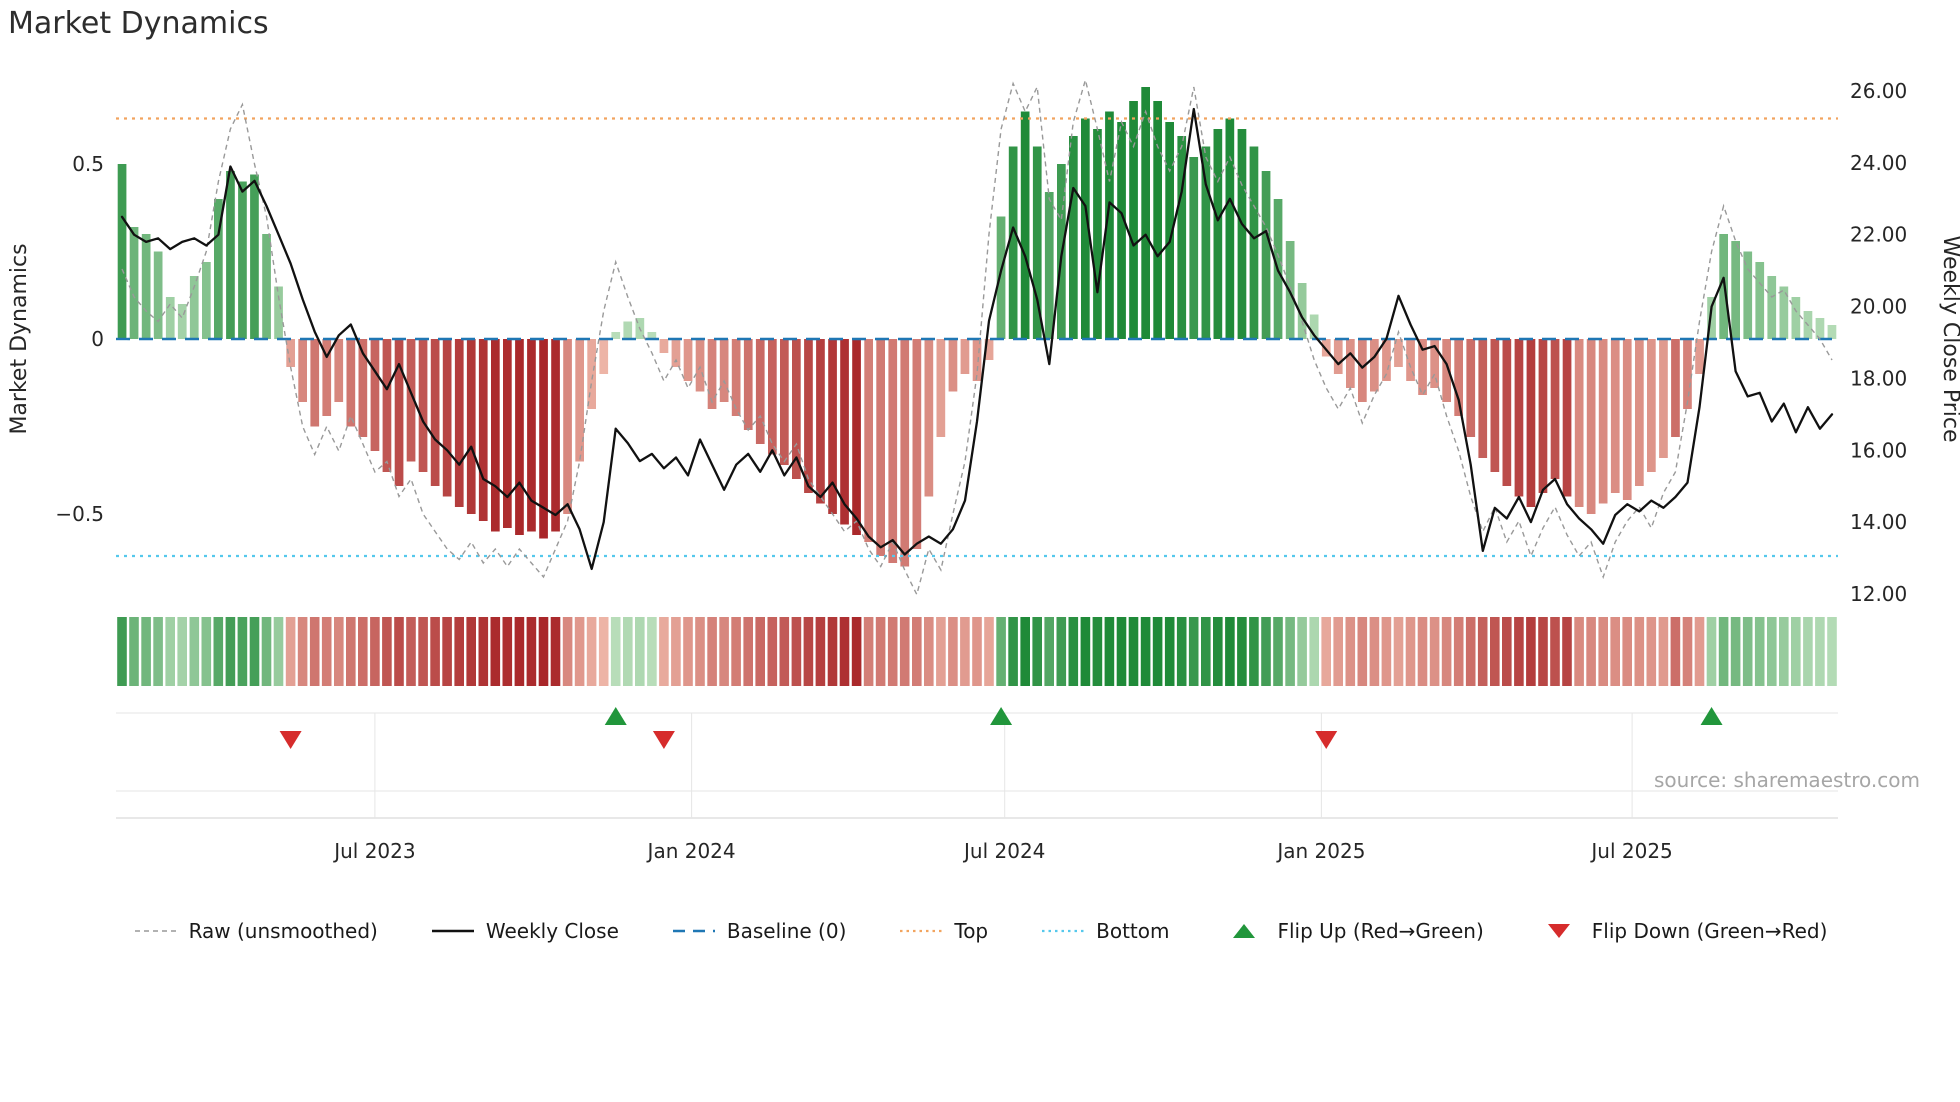  What do you see at coordinates (1380, 931) in the screenshot?
I see `legend-label-flip-up: Flip Up (Red→Green)` at bounding box center [1380, 931].